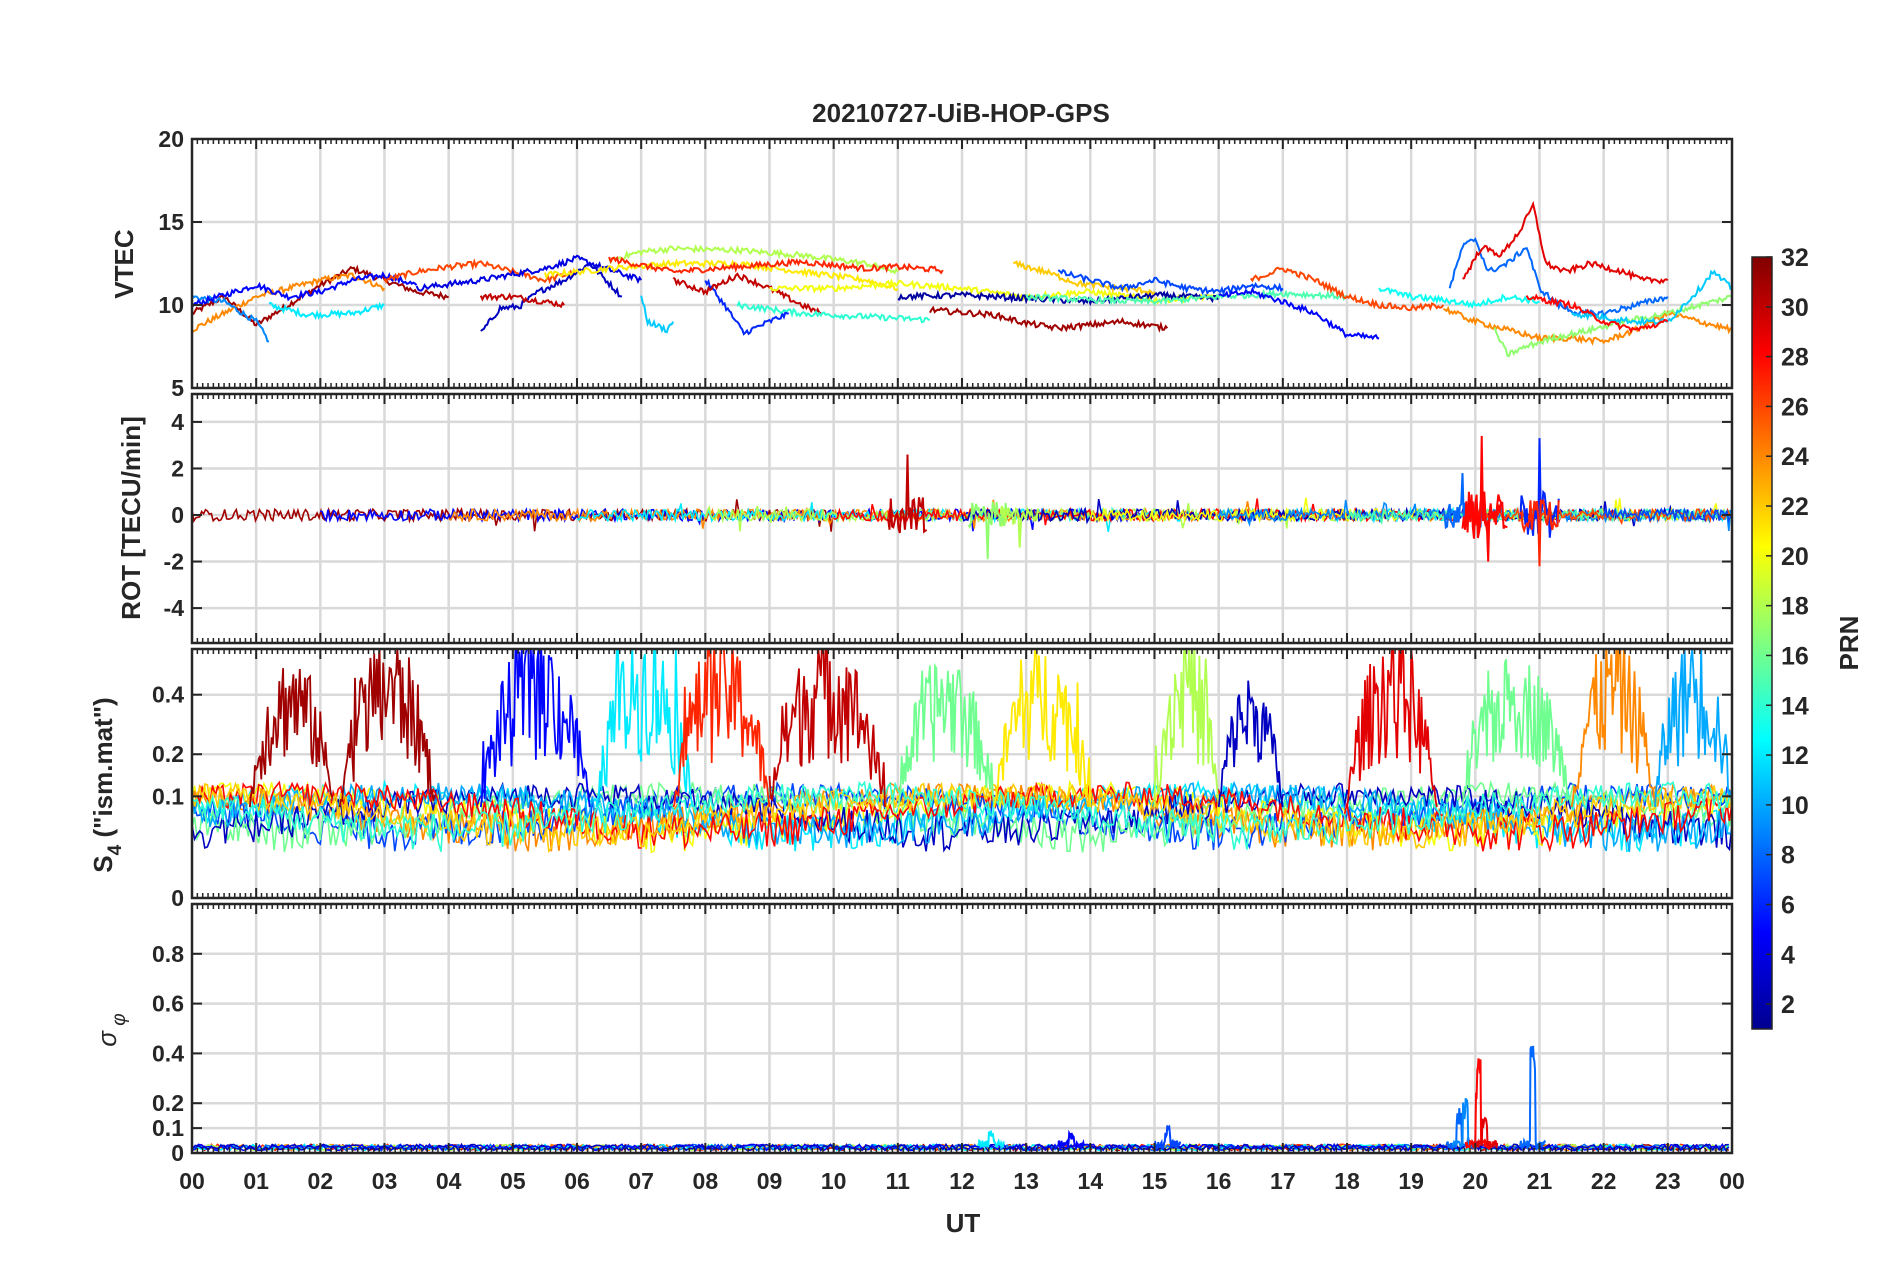 This screenshot has height=1272, width=1902. Describe the element at coordinates (1795, 607) in the screenshot. I see `colorbar-tick-label: 18` at that location.